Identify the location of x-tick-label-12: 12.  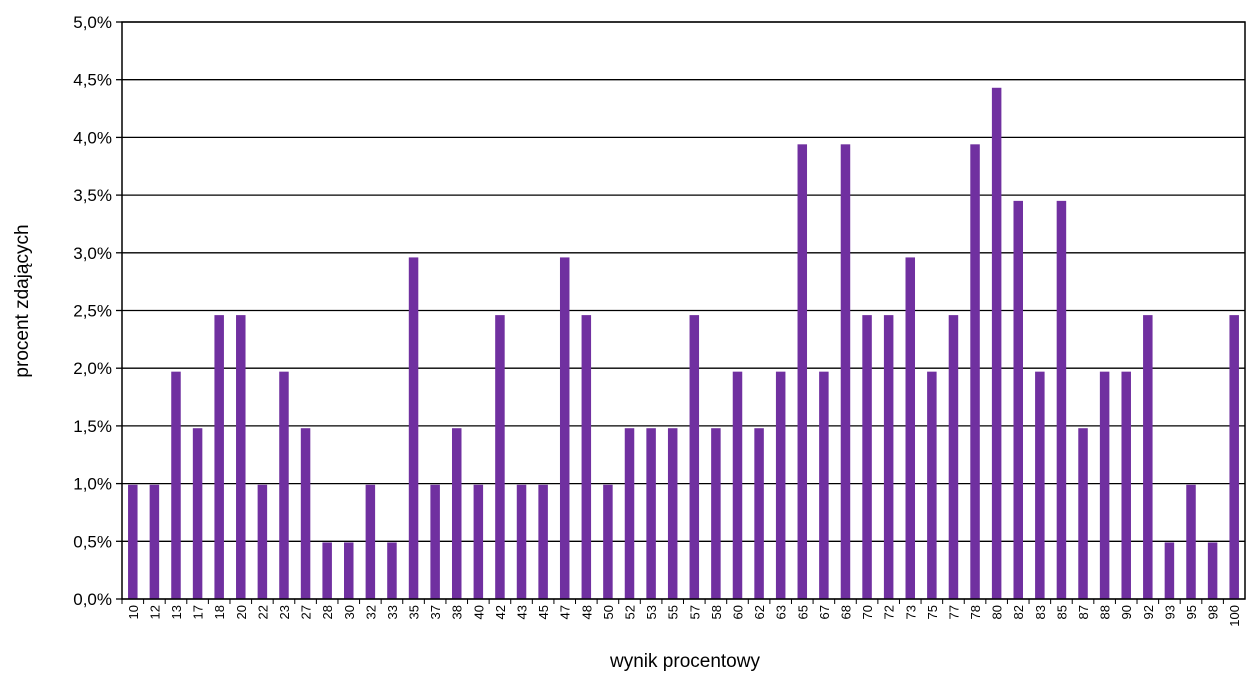
(154, 612).